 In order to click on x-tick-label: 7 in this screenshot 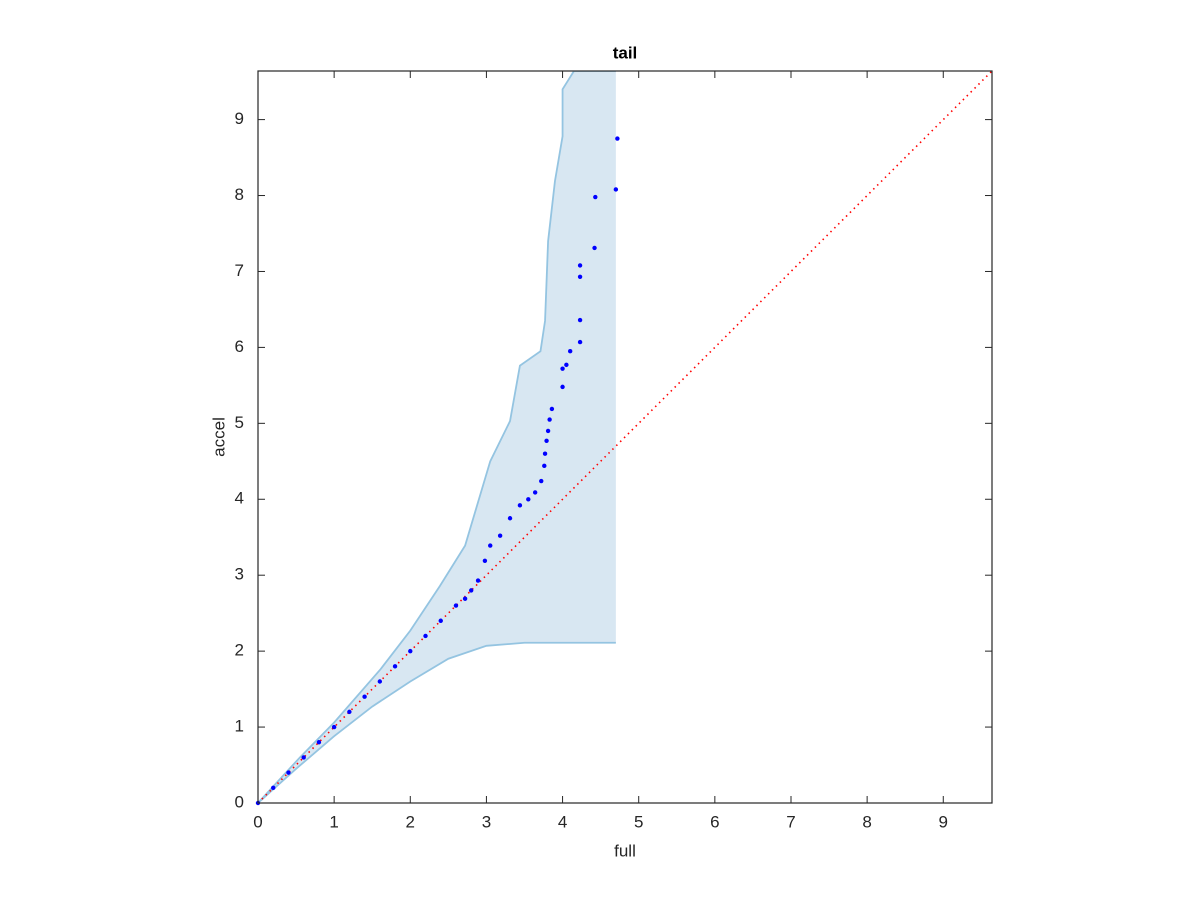, I will do `click(790, 821)`.